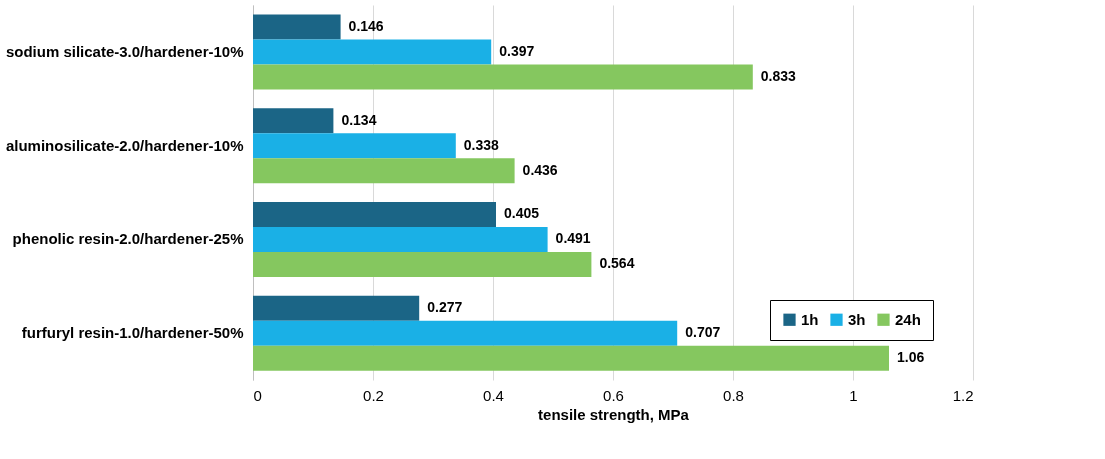 The image size is (1105, 459). I want to click on x-tick-label: 0.2, so click(373, 395).